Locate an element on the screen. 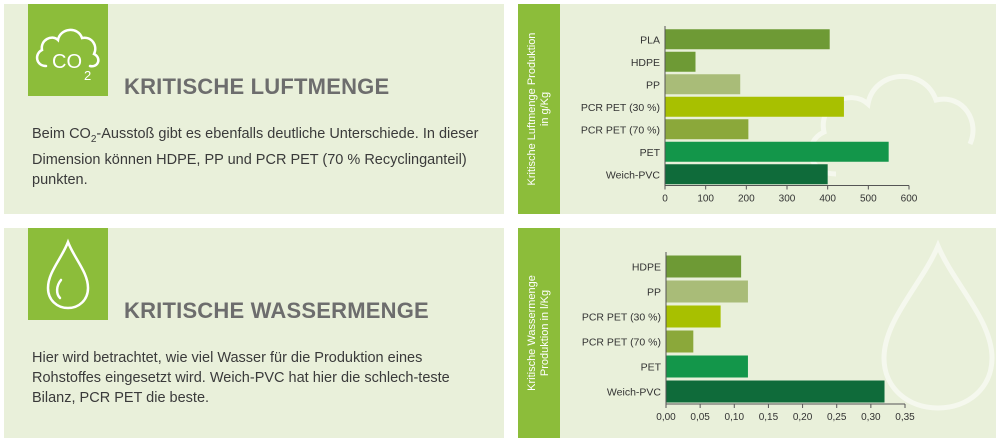 This screenshot has width=1000, height=443. category-label: PLA is located at coordinates (650, 40).